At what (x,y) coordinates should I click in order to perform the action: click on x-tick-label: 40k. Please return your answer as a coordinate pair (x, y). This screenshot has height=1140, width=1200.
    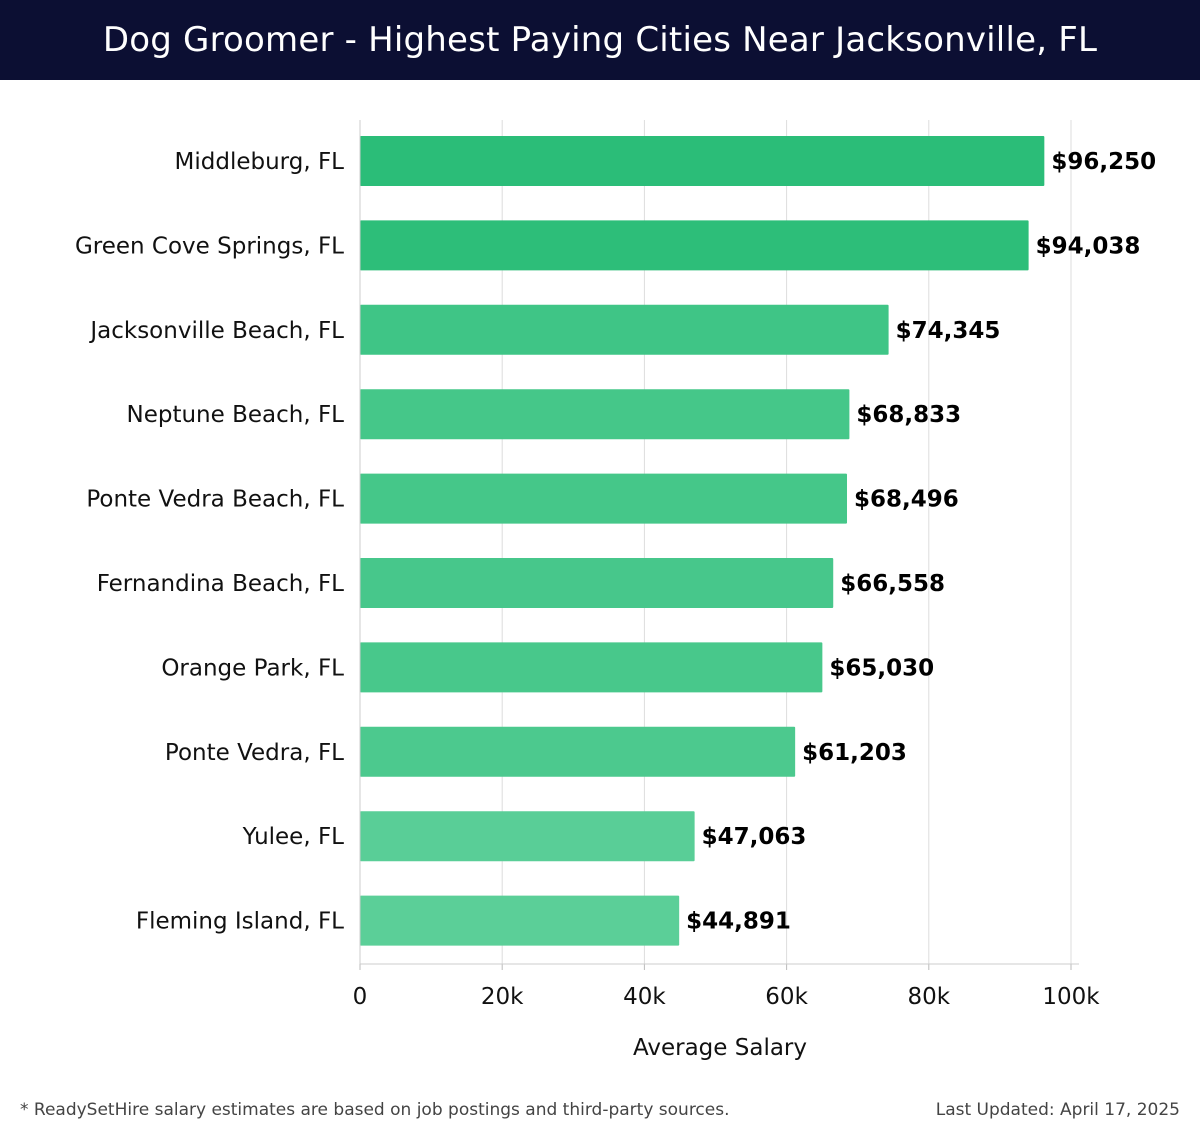
    Looking at the image, I should click on (644, 997).